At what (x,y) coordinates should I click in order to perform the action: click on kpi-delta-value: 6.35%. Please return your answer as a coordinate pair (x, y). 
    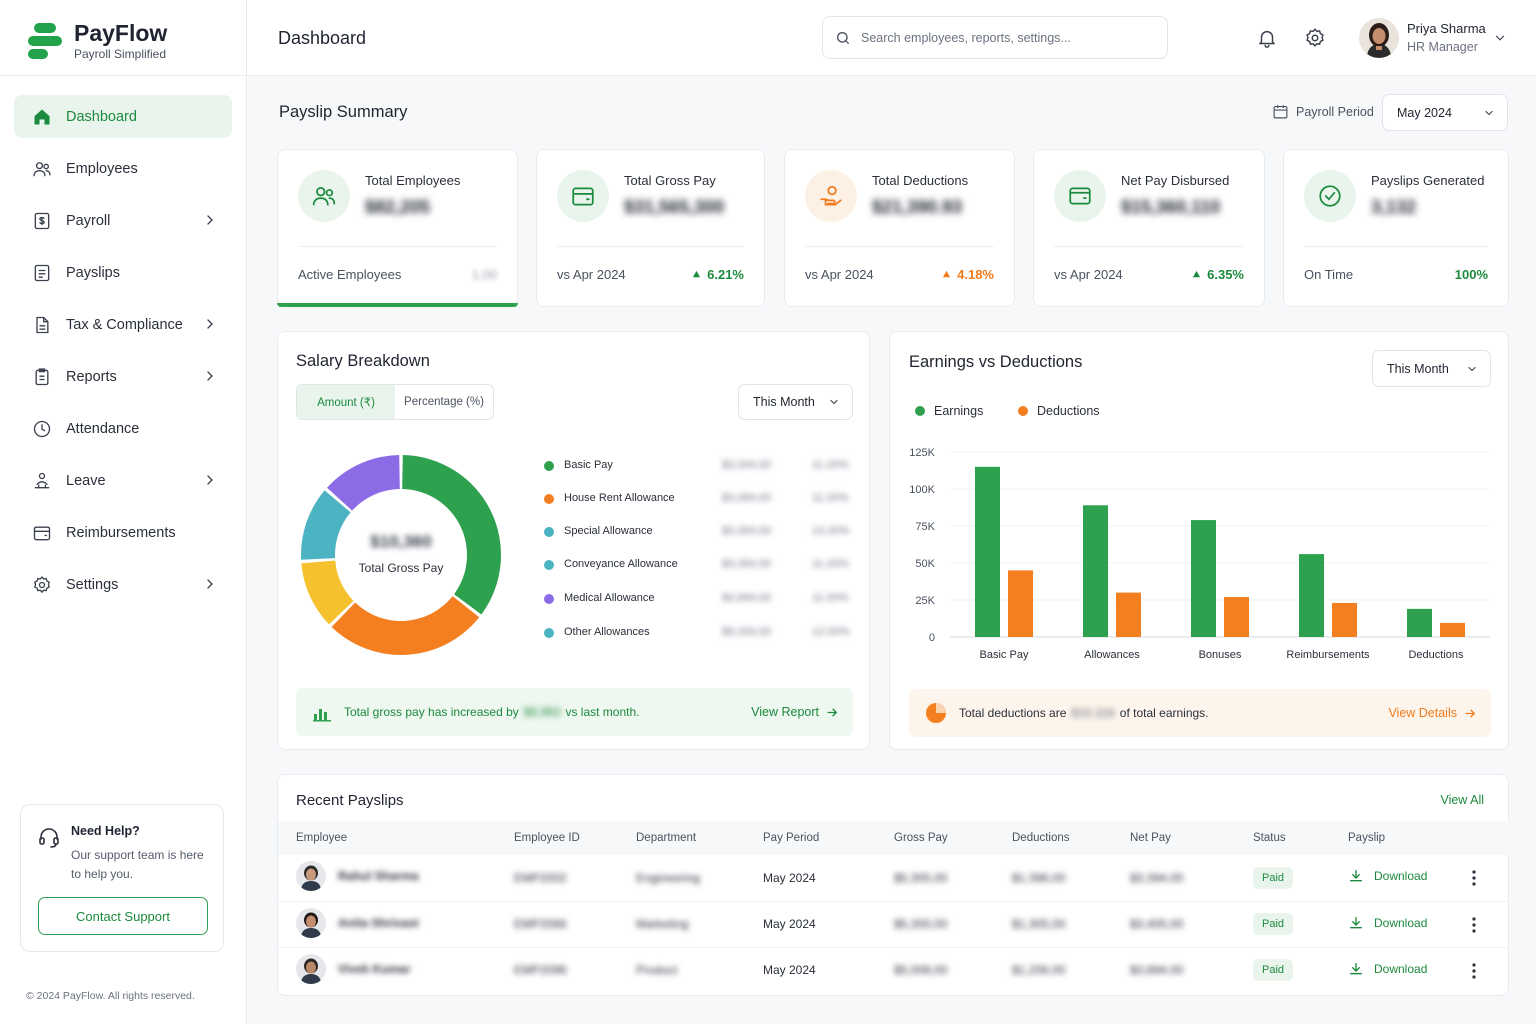
    Looking at the image, I should click on (1225, 274).